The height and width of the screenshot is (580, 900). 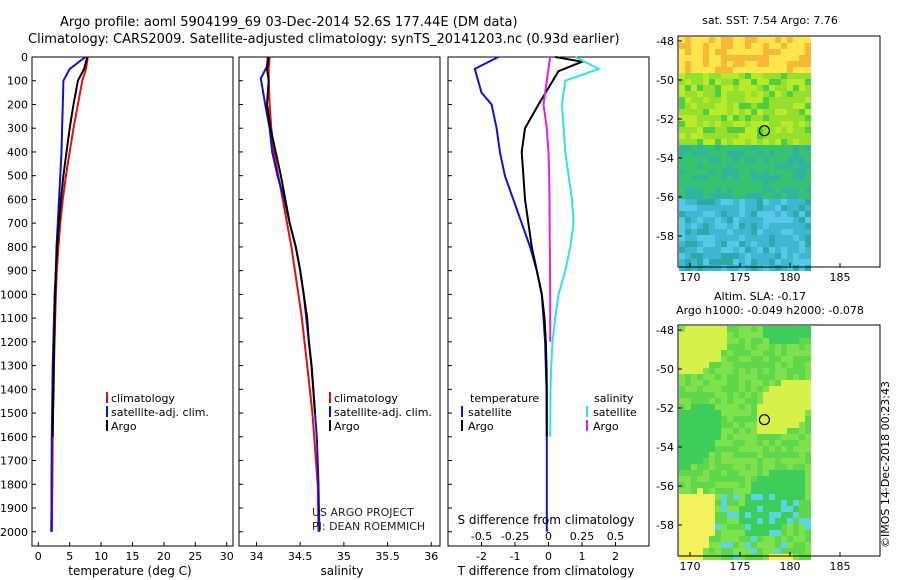 What do you see at coordinates (790, 277) in the screenshot?
I see `map-x-tick-label: 180` at bounding box center [790, 277].